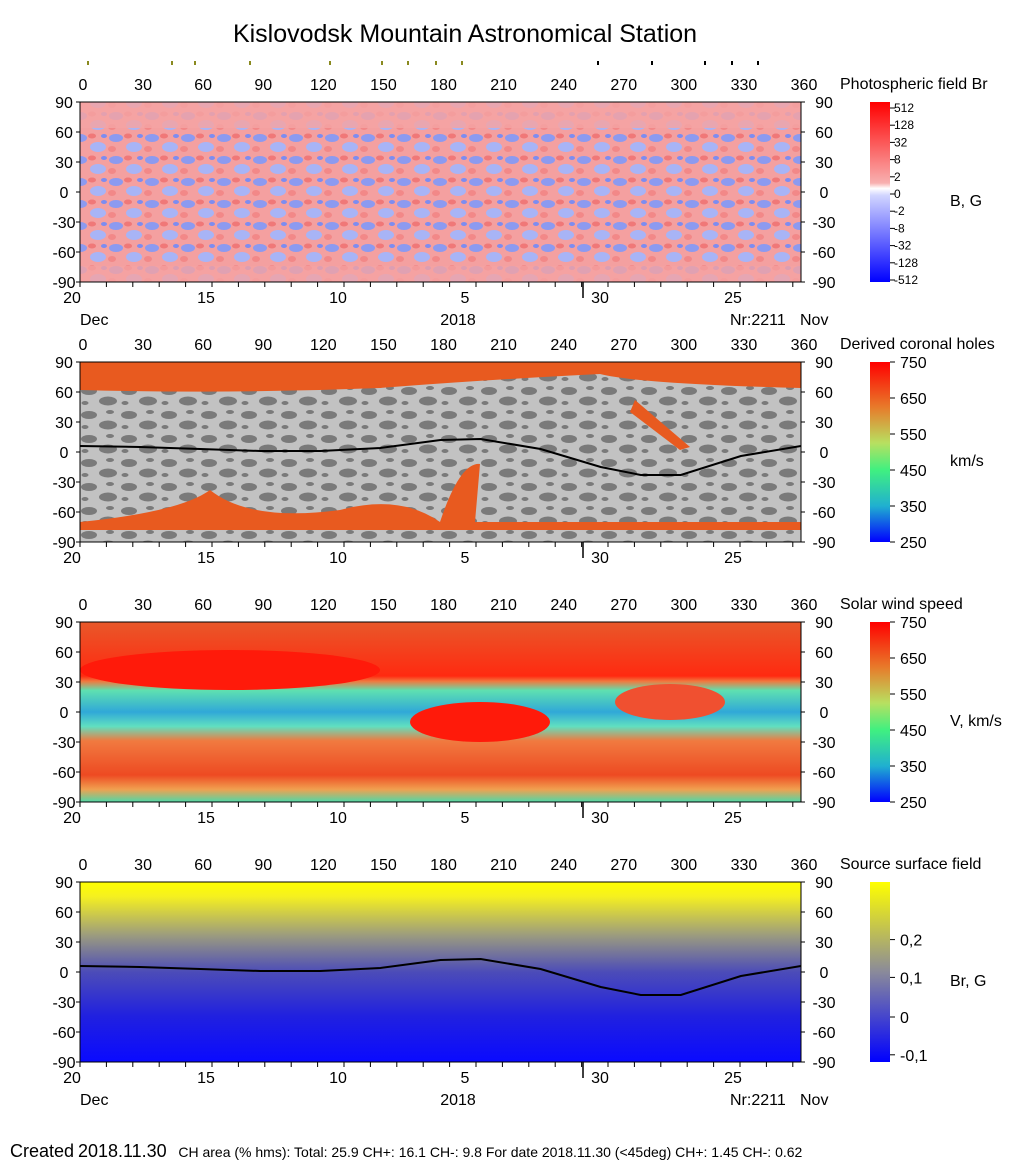 The image size is (1020, 1172). I want to click on colorbar-tick-label: 350, so click(913, 767).